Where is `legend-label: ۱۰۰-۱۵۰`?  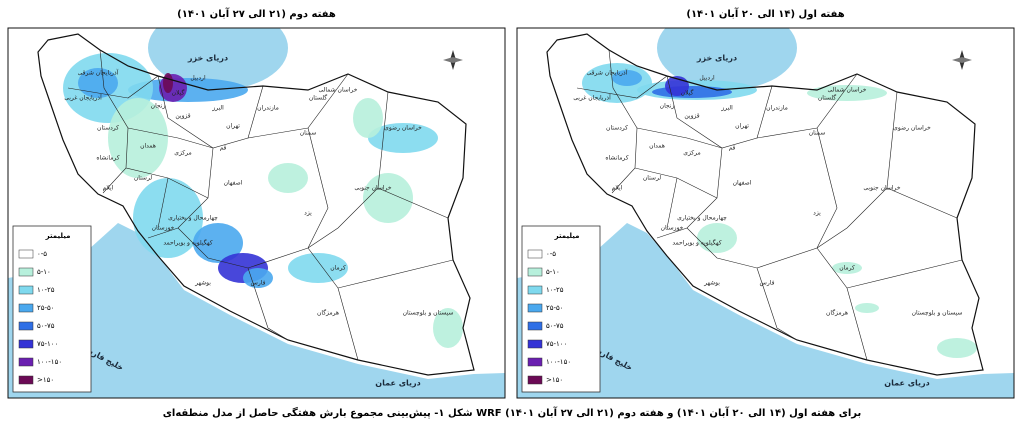
legend-label: ۱۰۰-۱۵۰ is located at coordinates (49, 362).